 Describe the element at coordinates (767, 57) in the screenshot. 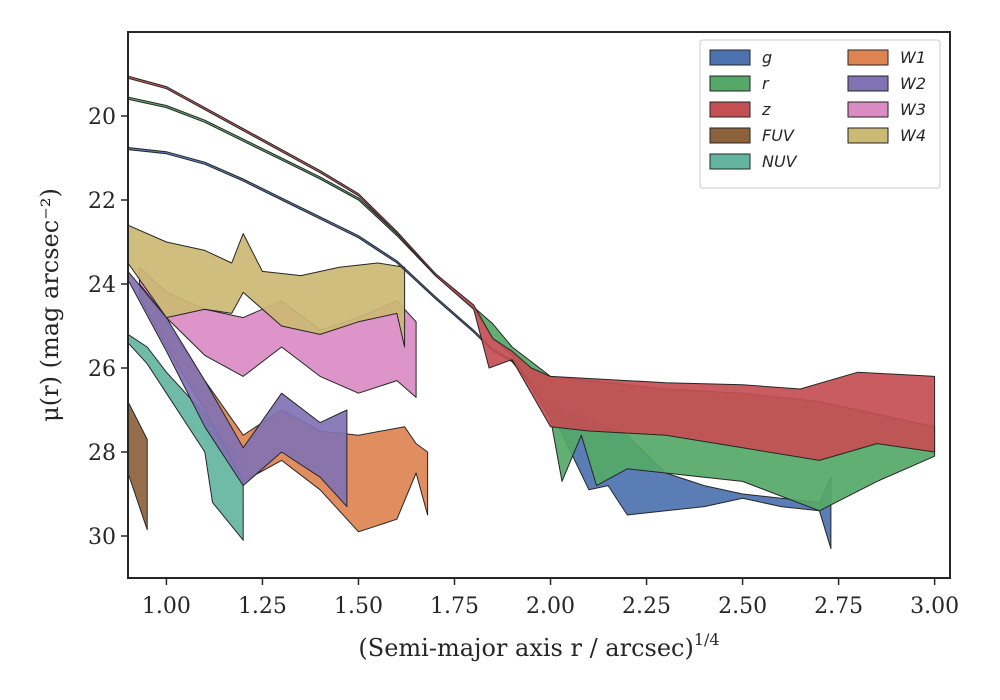

I see `legend-label-g: g` at that location.